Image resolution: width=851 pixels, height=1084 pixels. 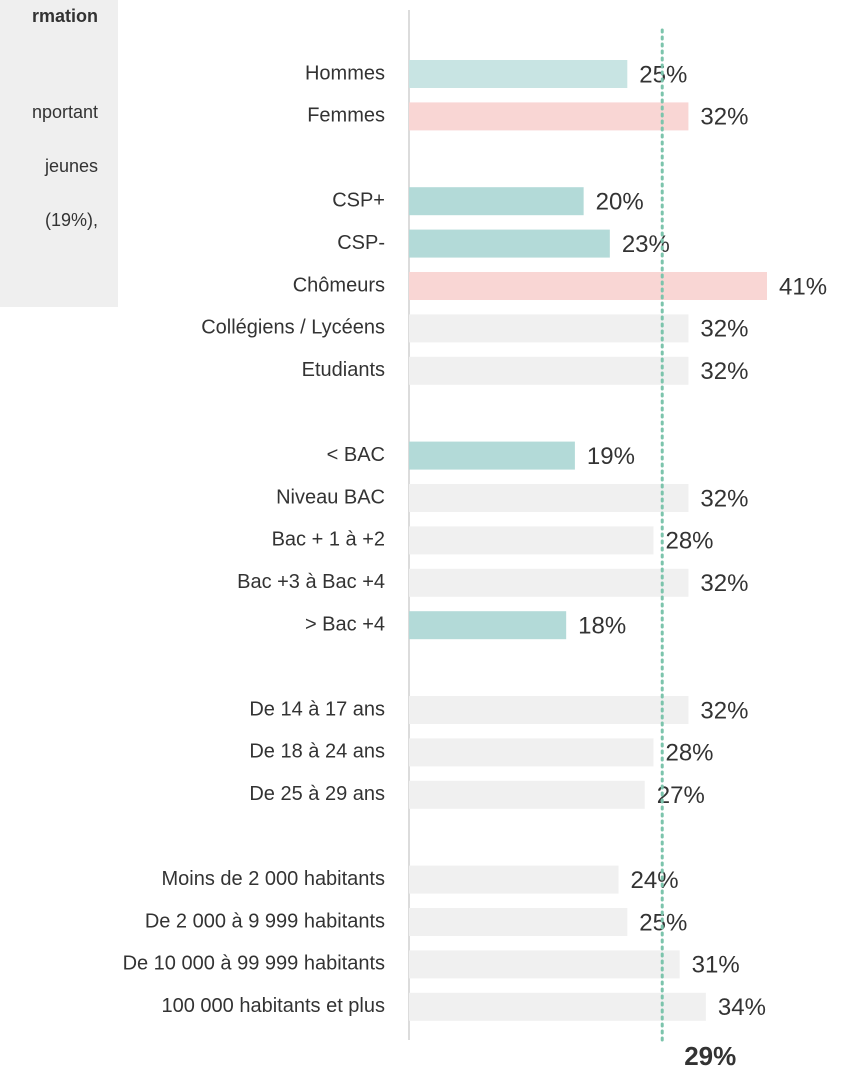 What do you see at coordinates (311, 582) in the screenshot?
I see `category-label: Bac +3 à Bac +4` at bounding box center [311, 582].